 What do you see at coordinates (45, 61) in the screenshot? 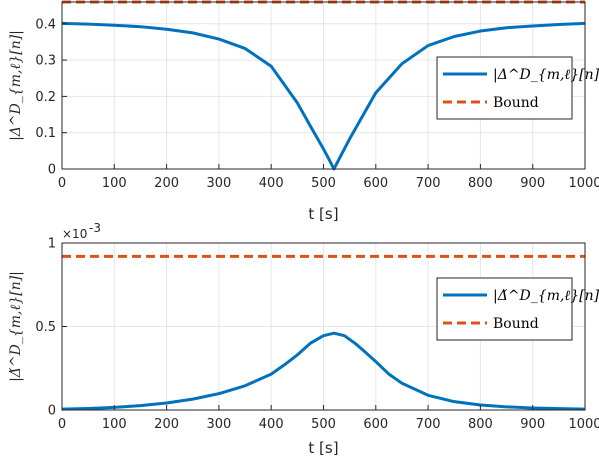
I see `y-tick-label: 0.3` at bounding box center [45, 61].